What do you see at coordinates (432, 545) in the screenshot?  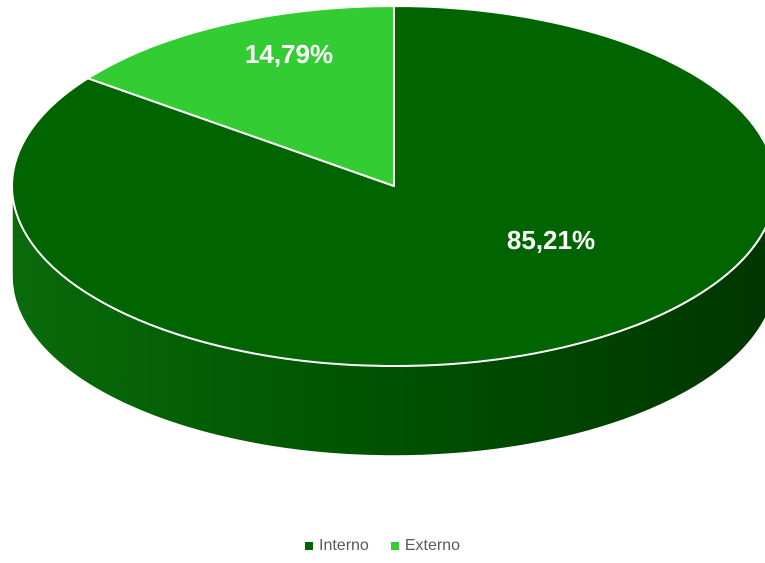 I see `legend-label-externo: Externo` at bounding box center [432, 545].